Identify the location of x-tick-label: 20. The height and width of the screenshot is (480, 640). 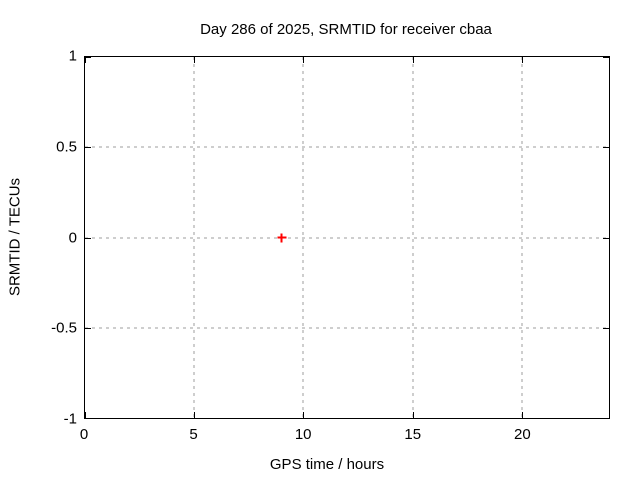
(522, 434).